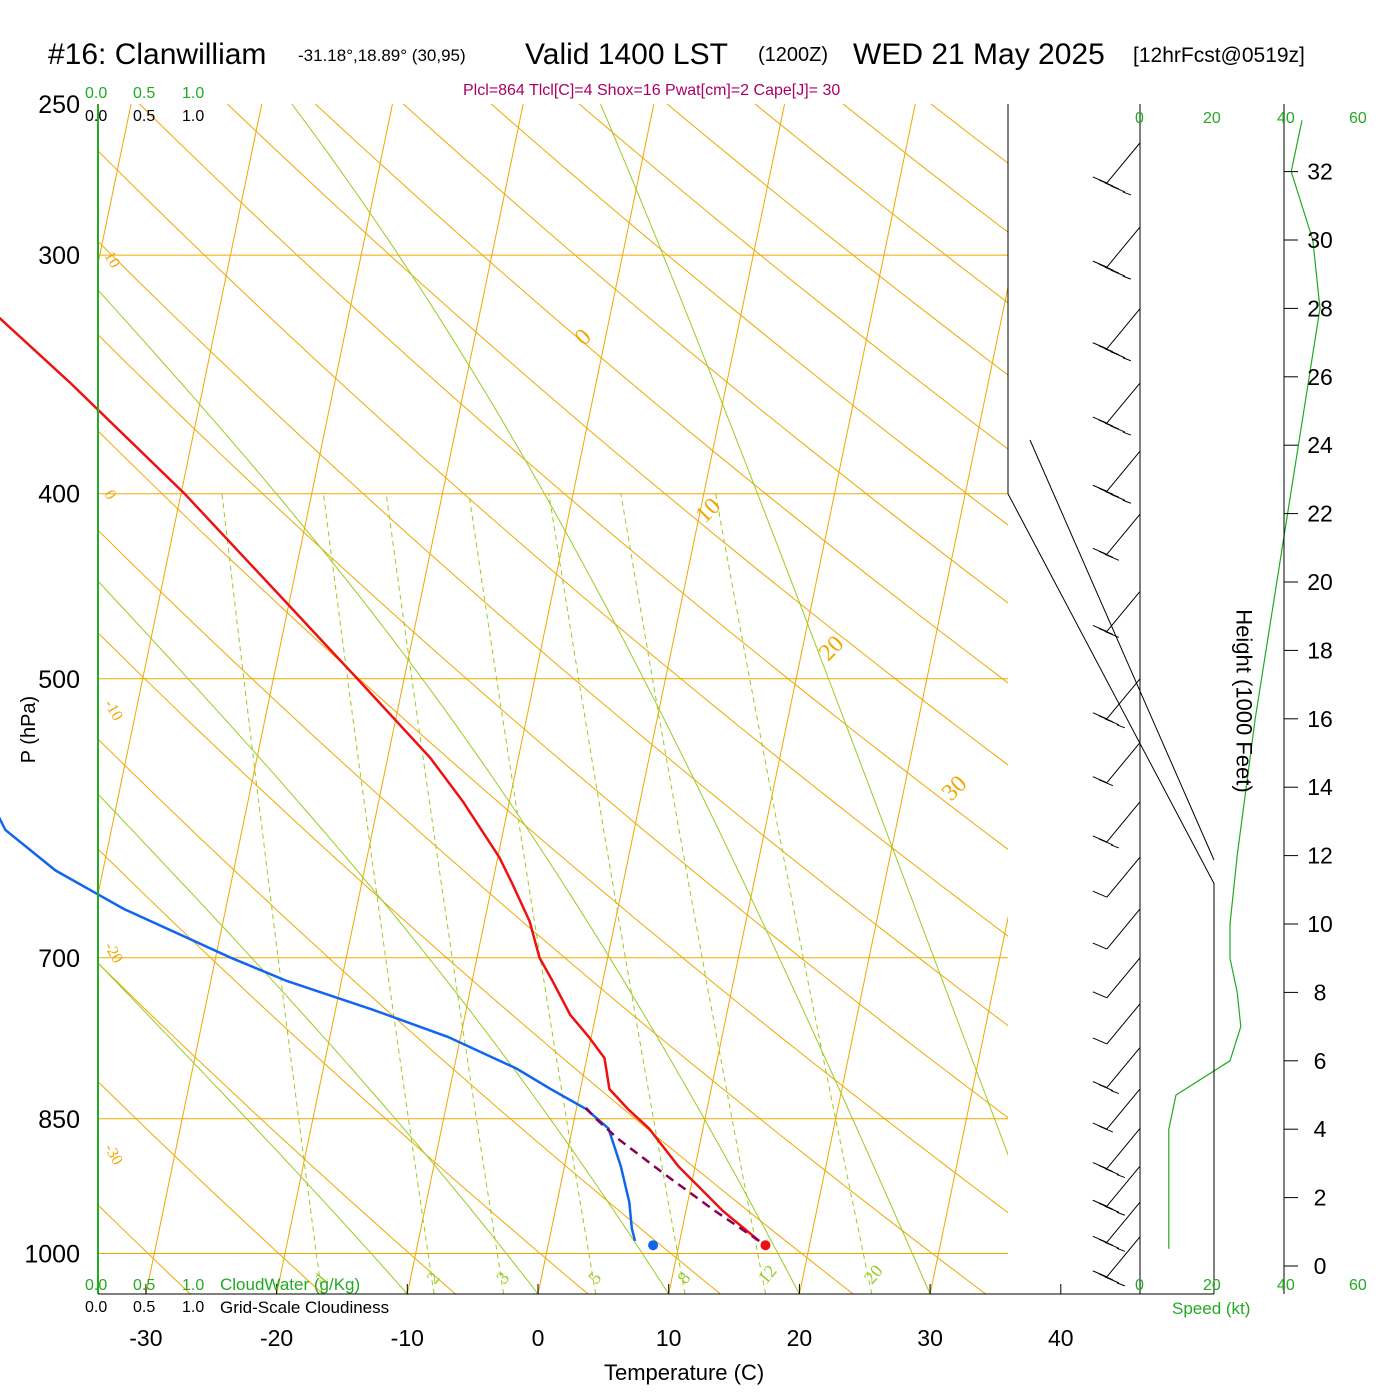  What do you see at coordinates (1320, 1198) in the screenshot?
I see `height-tick-label: 2` at bounding box center [1320, 1198].